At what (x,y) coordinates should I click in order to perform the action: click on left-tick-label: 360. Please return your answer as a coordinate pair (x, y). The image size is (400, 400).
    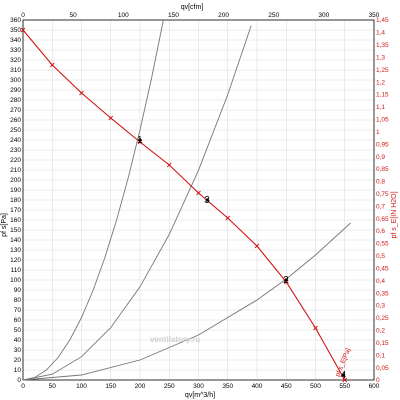
    Looking at the image, I should click on (15, 20).